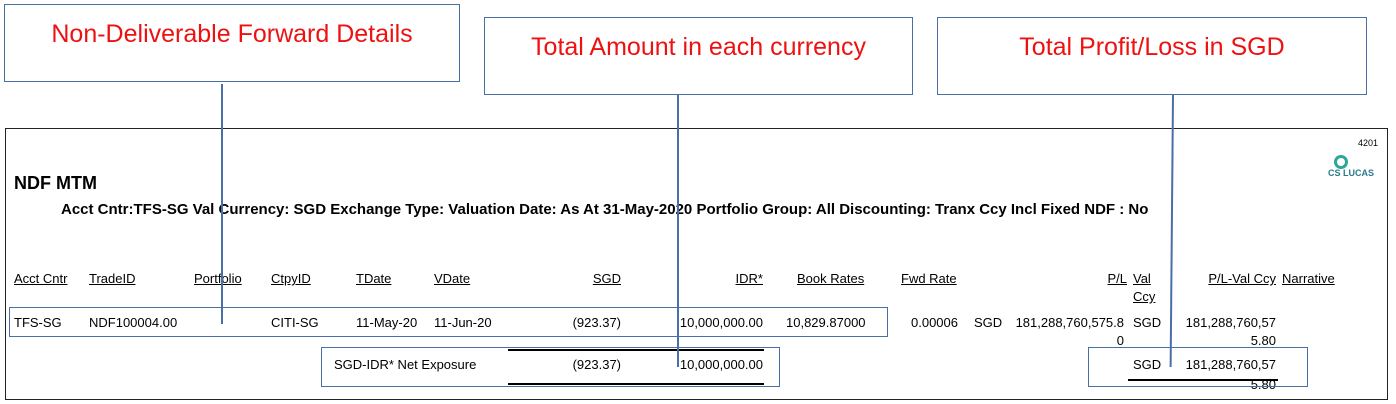  I want to click on connector-total-amount, so click(678, 231).